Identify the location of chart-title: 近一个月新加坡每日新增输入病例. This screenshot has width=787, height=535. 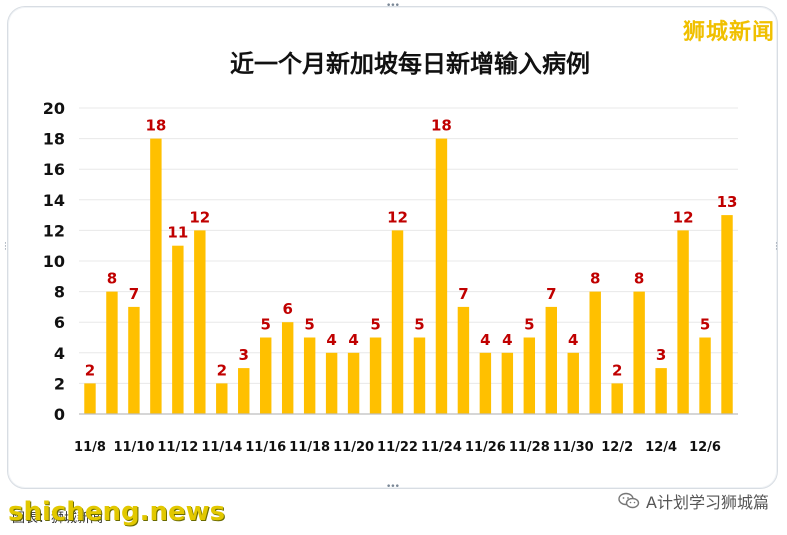
(410, 64).